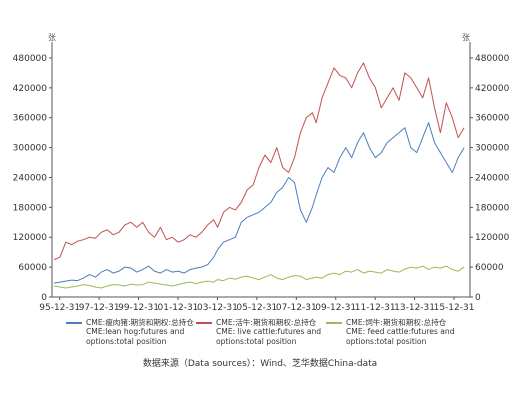 Image resolution: width=520 pixels, height=400 pixels. What do you see at coordinates (375, 308) in the screenshot?
I see `x-tick-label: 11-12-31` at bounding box center [375, 308].